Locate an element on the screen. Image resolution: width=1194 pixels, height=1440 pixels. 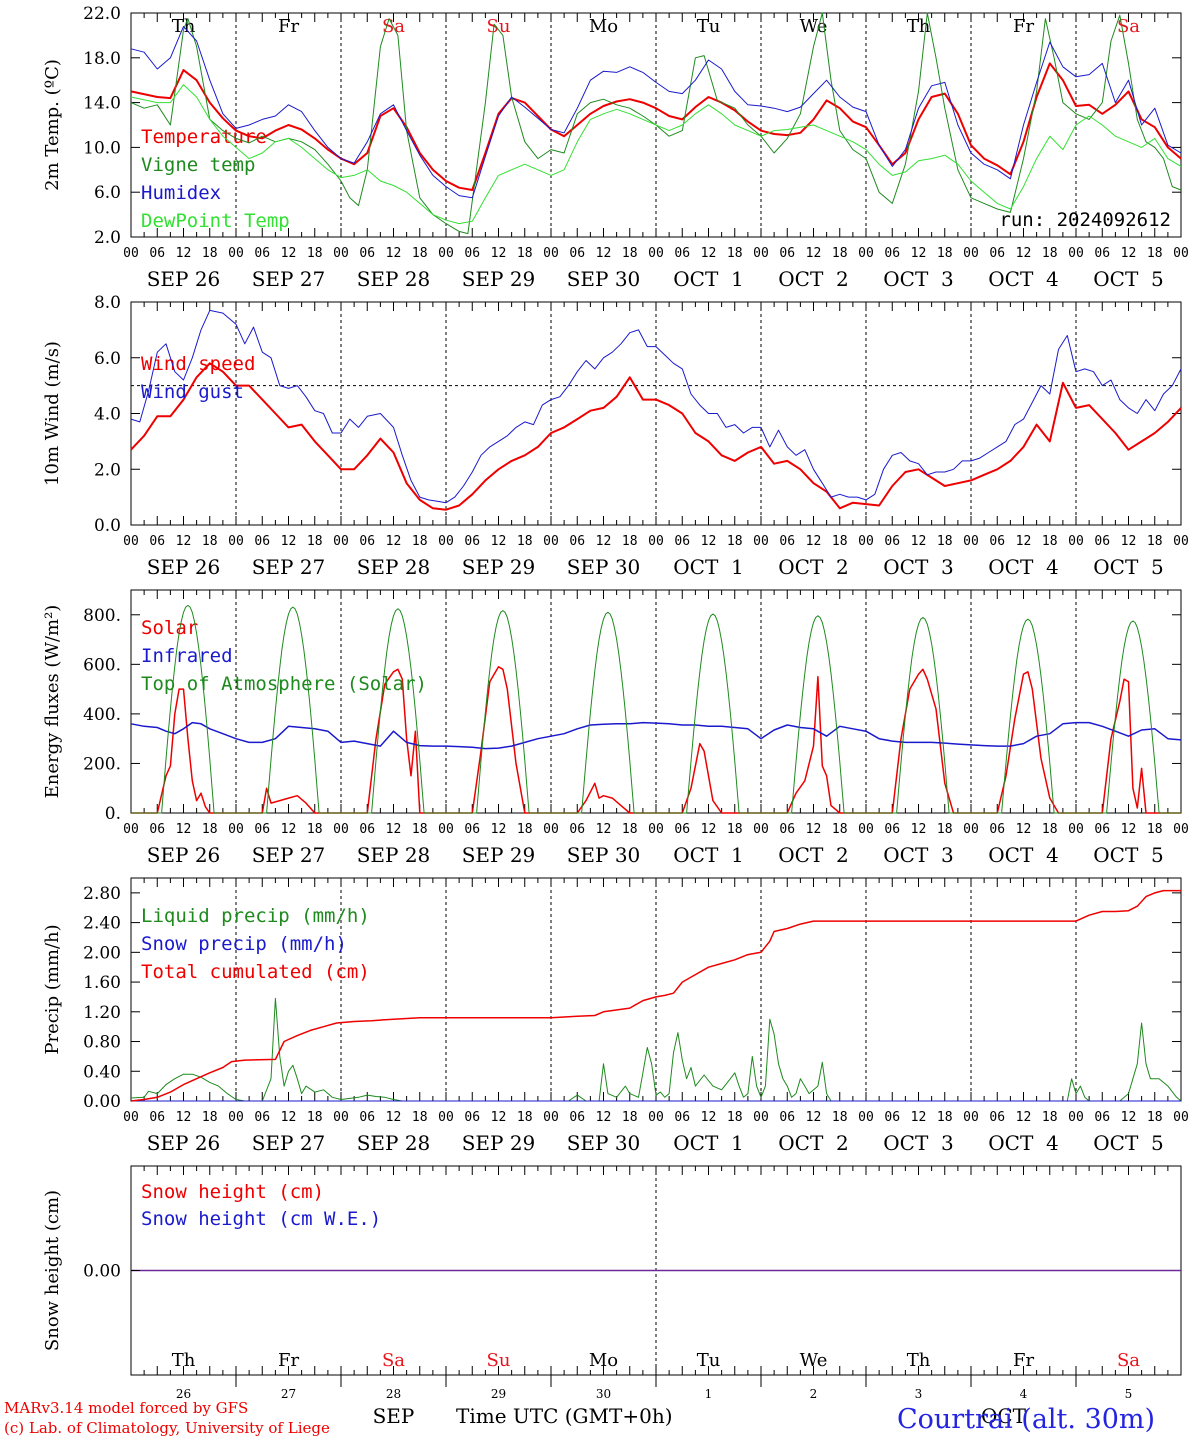
temperature-legend-0: Temperature is located at coordinates (204, 137).